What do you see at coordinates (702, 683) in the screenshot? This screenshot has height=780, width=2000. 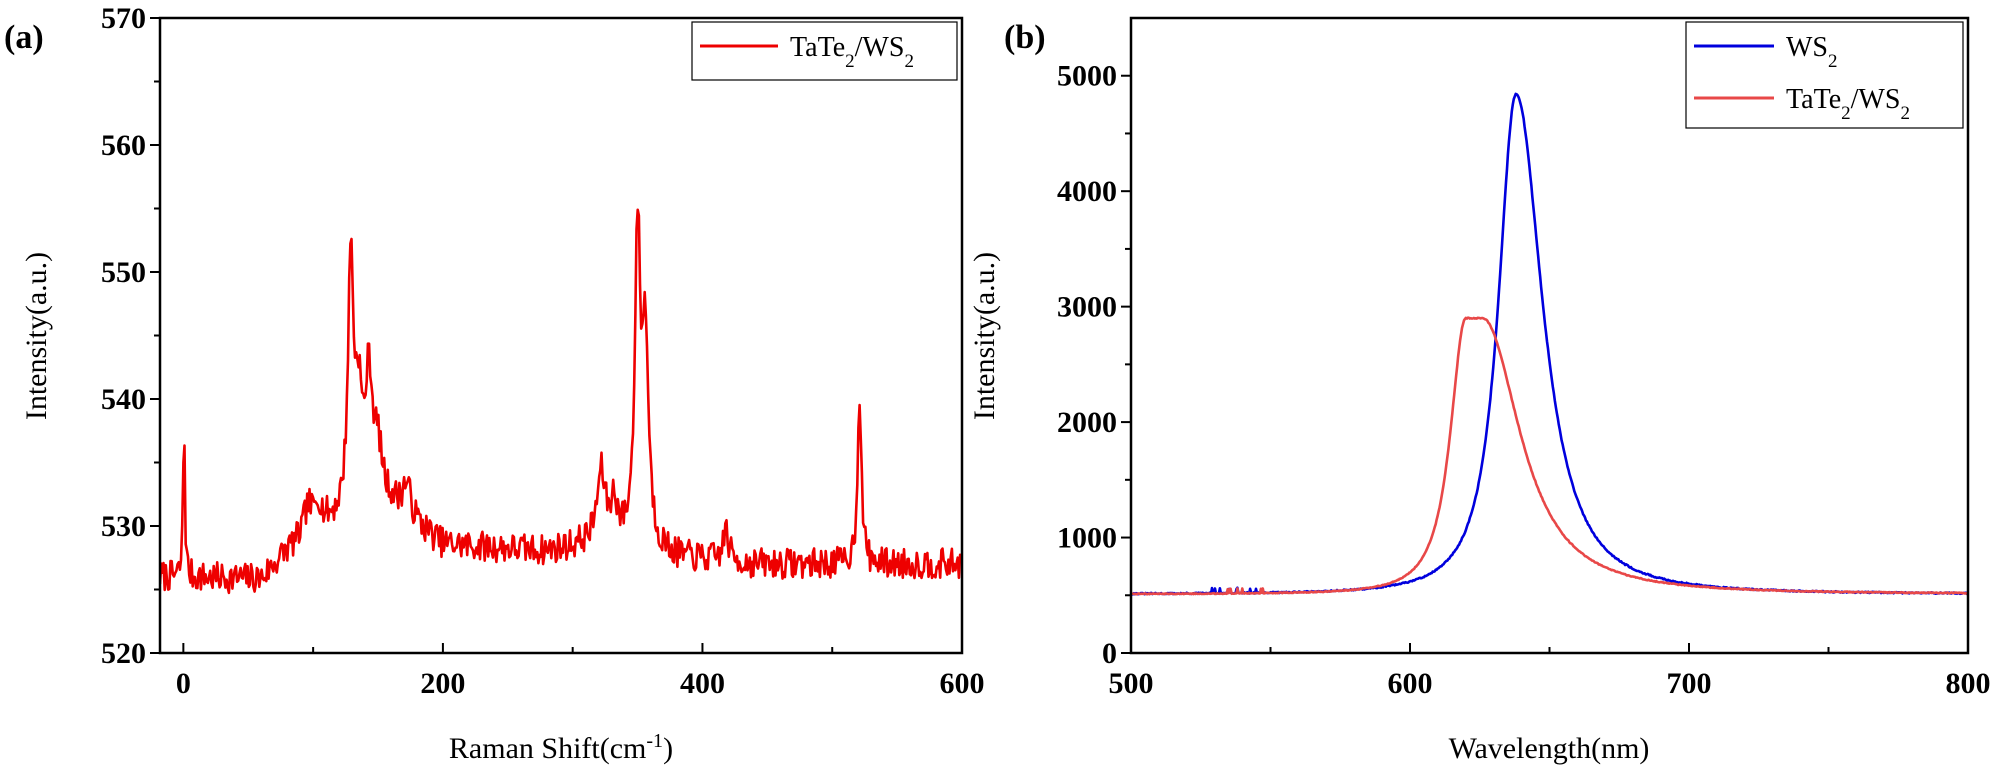 I see `chart-a-xtick-label: 400` at bounding box center [702, 683].